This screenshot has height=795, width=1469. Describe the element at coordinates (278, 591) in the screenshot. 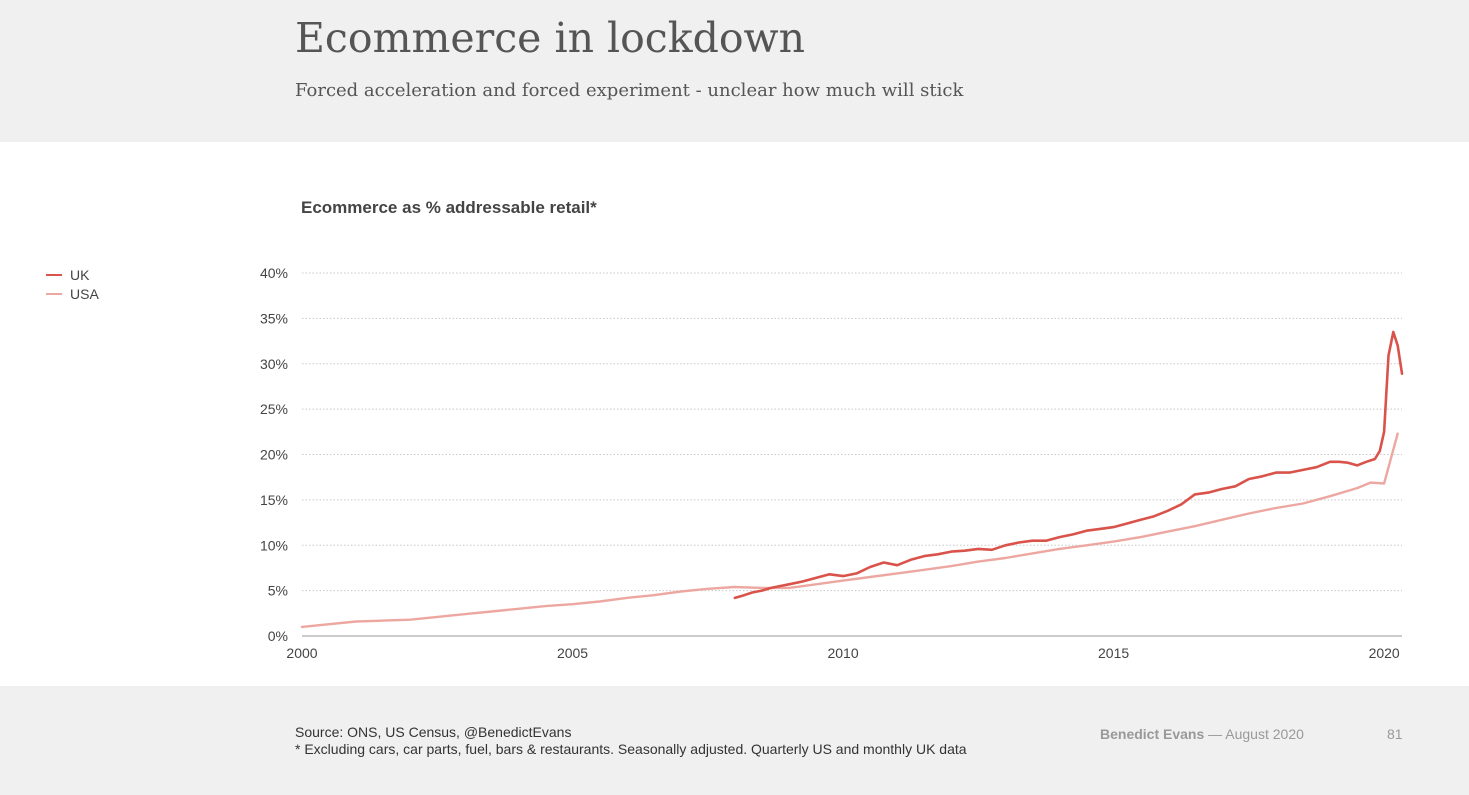

I see `y-tick-label: 5%` at that location.